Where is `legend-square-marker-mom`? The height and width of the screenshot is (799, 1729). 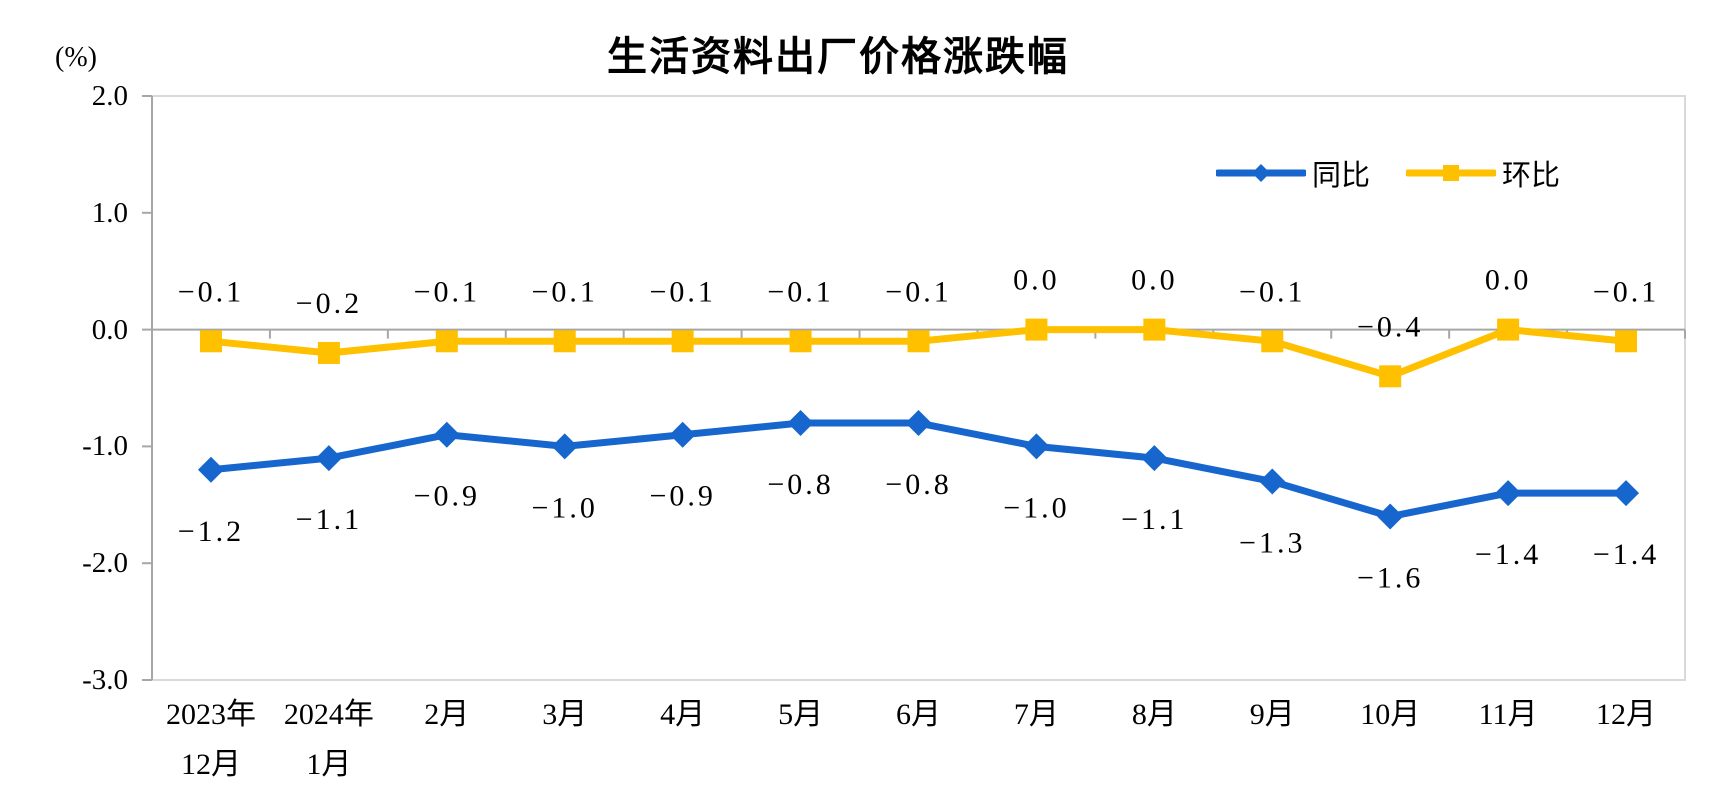
legend-square-marker-mom is located at coordinates (1451, 173).